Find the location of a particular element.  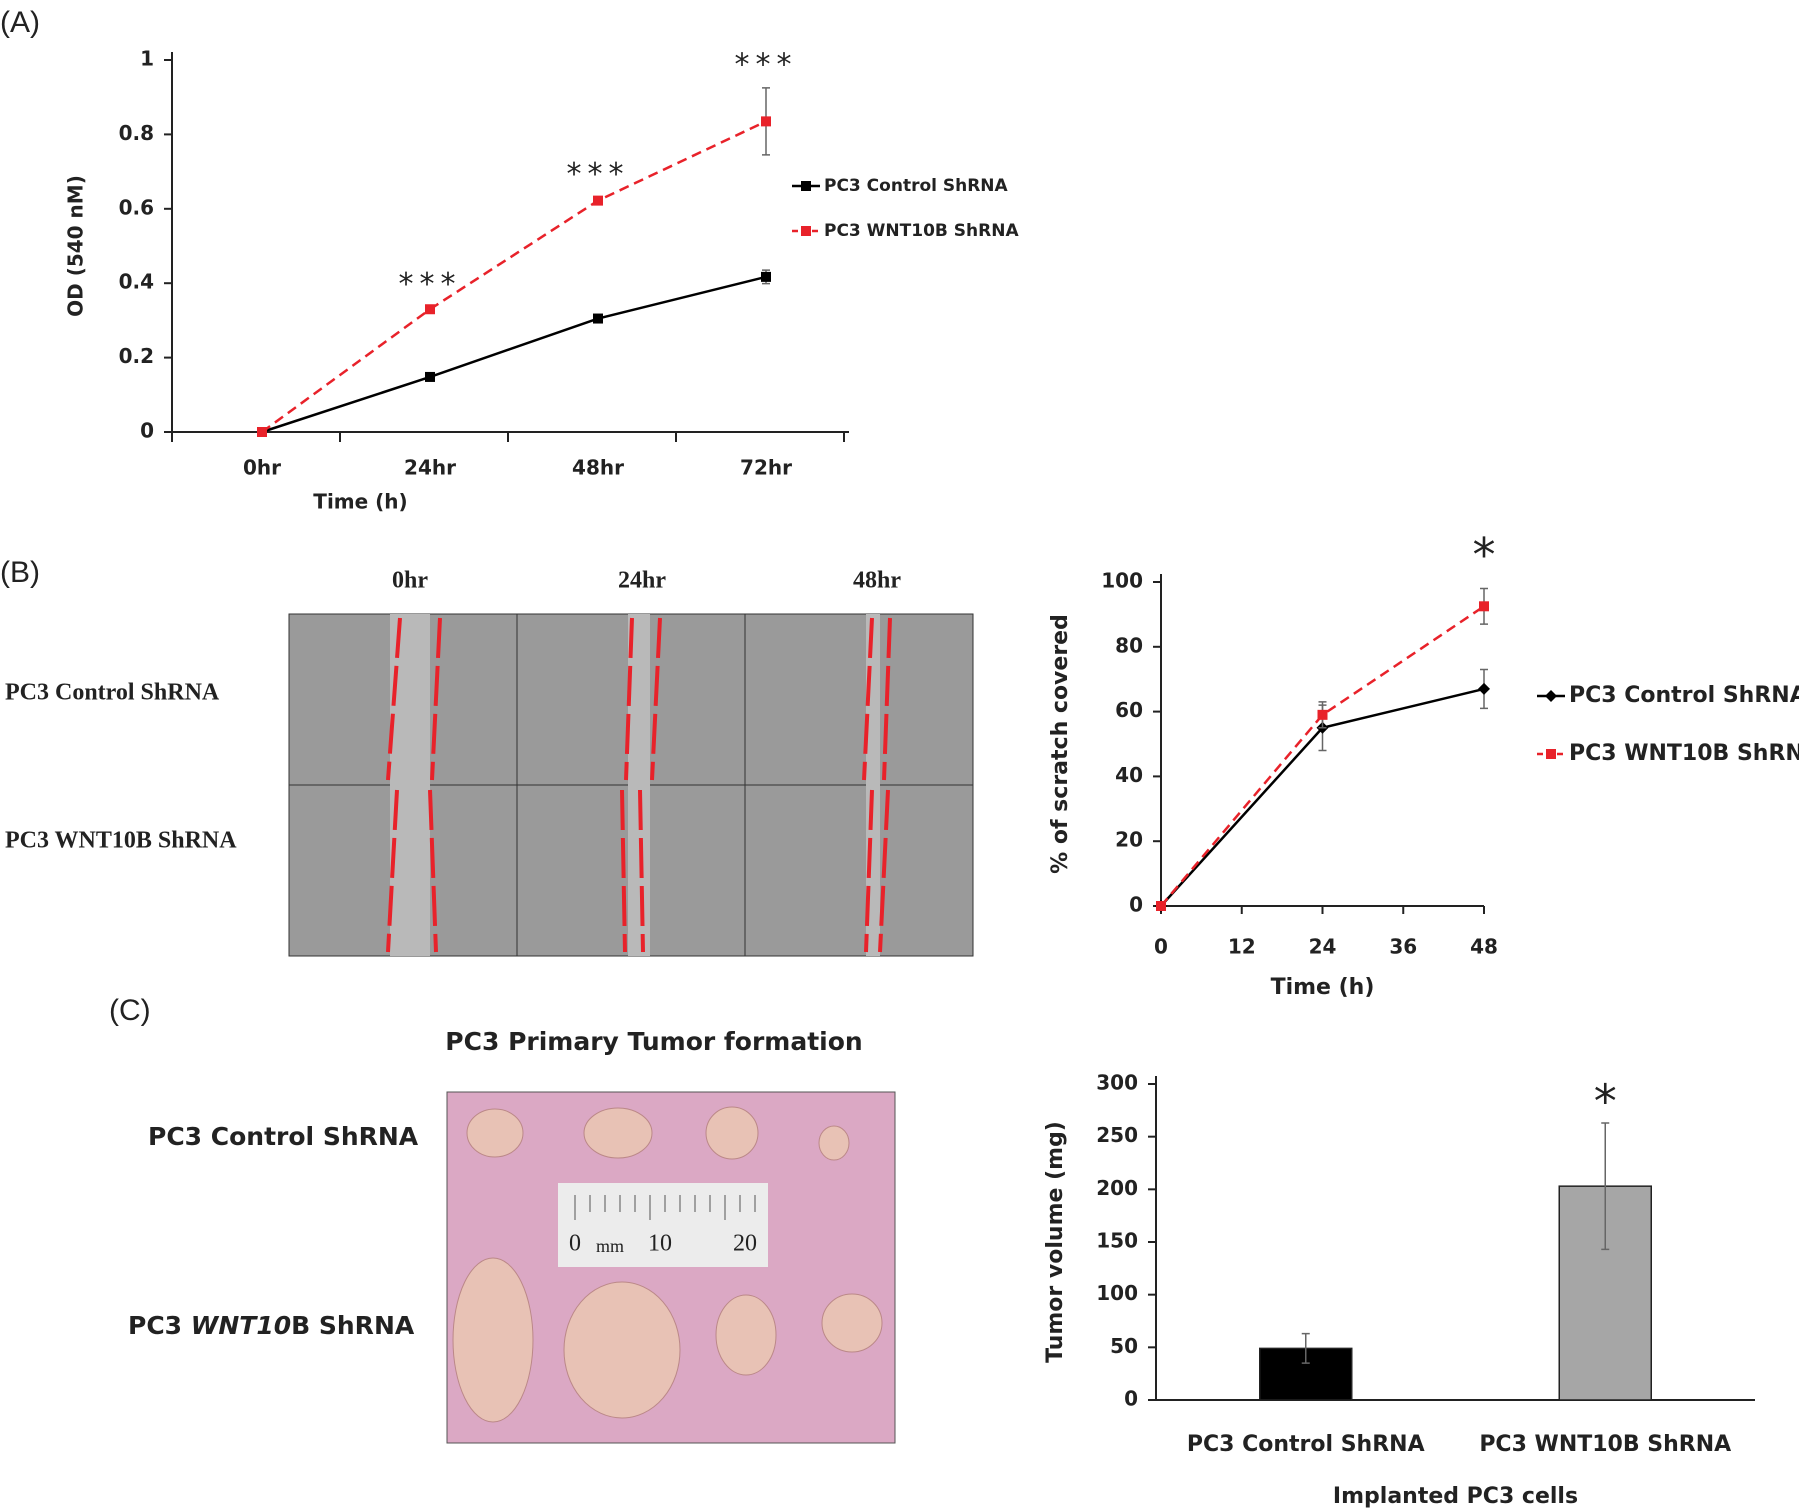

row-label-part: PC3 Control ShRNA is located at coordinates (283, 1136).